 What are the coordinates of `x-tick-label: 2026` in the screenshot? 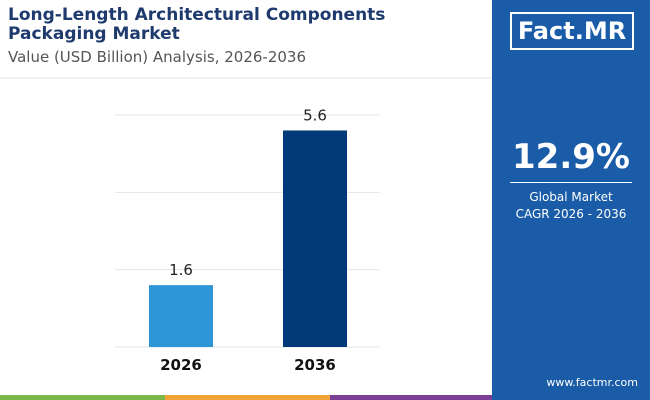 It's located at (181, 365).